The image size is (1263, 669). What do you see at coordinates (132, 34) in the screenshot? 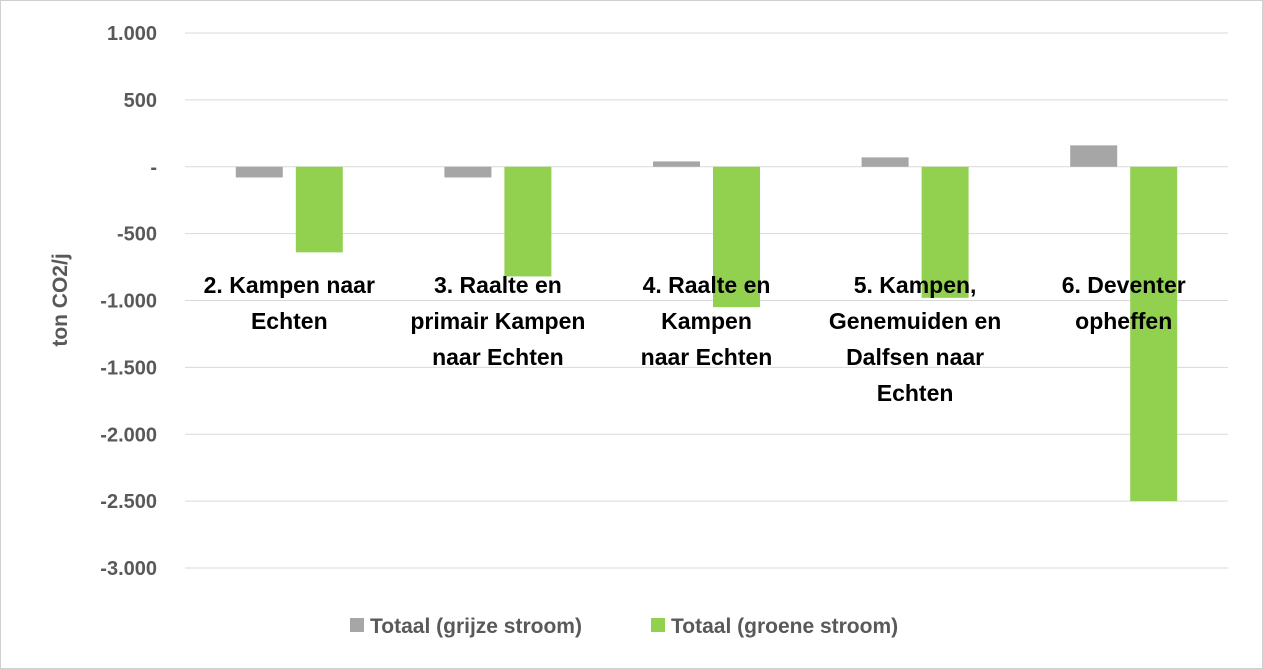
I see `y-tick-label: 1.000` at bounding box center [132, 34].